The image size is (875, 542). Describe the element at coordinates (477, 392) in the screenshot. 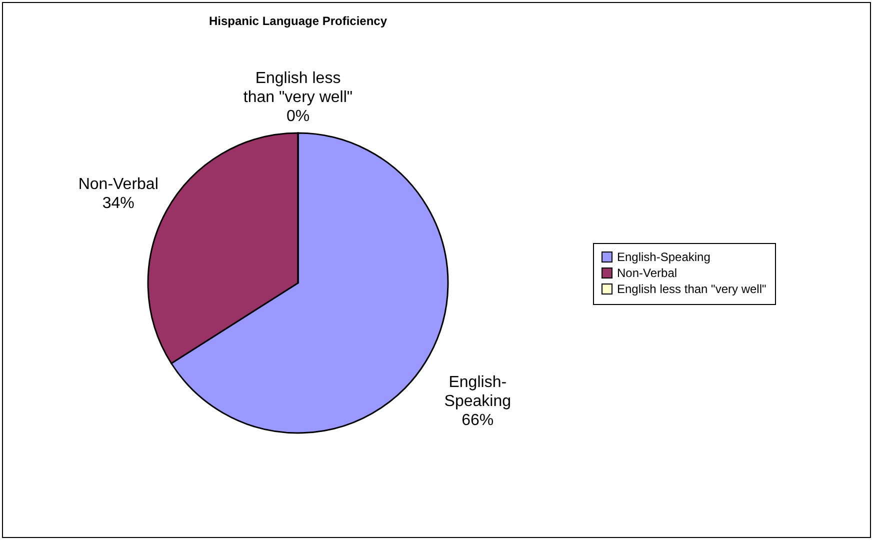

I see `slice-label: English-Speaking` at that location.